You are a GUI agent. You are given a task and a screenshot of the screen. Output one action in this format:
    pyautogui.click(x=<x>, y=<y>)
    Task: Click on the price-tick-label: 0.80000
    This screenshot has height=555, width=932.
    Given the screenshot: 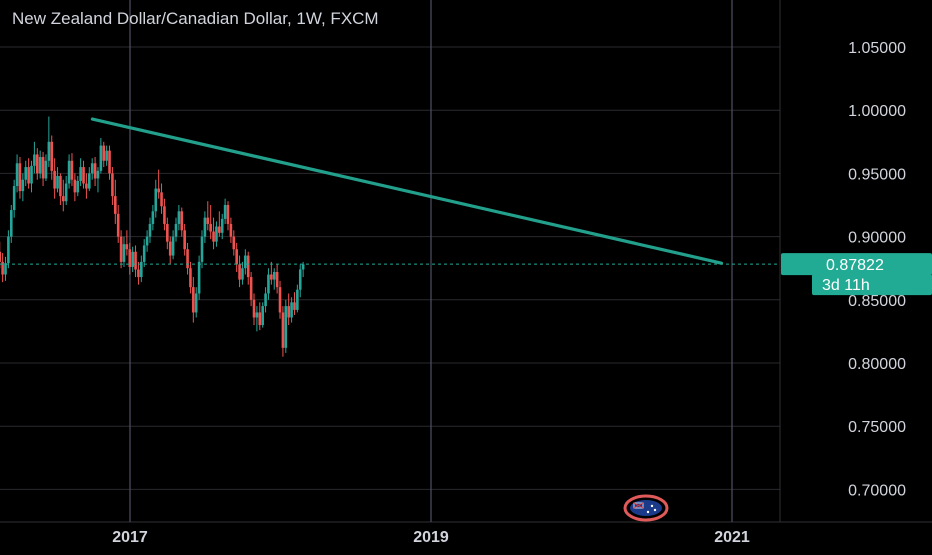 What is the action you would take?
    pyautogui.click(x=877, y=364)
    